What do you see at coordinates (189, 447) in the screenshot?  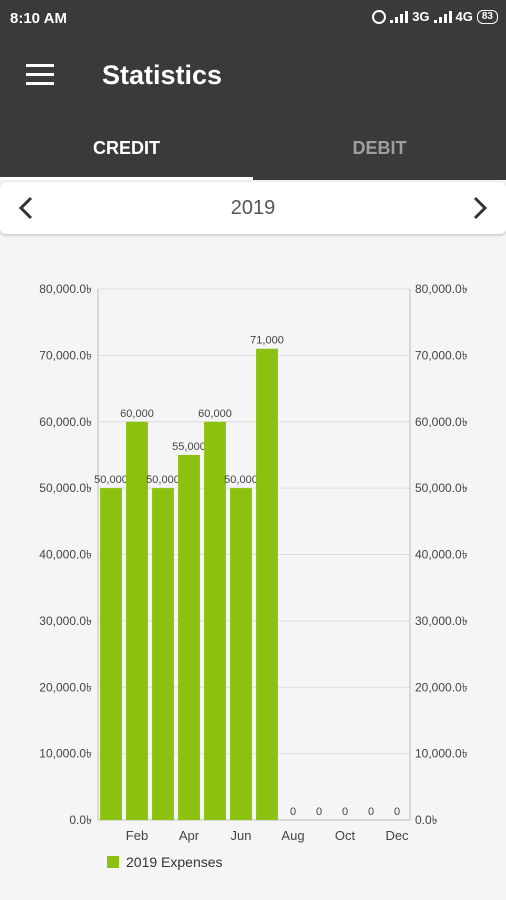 I see `bar-data-label: 55,000` at bounding box center [189, 447].